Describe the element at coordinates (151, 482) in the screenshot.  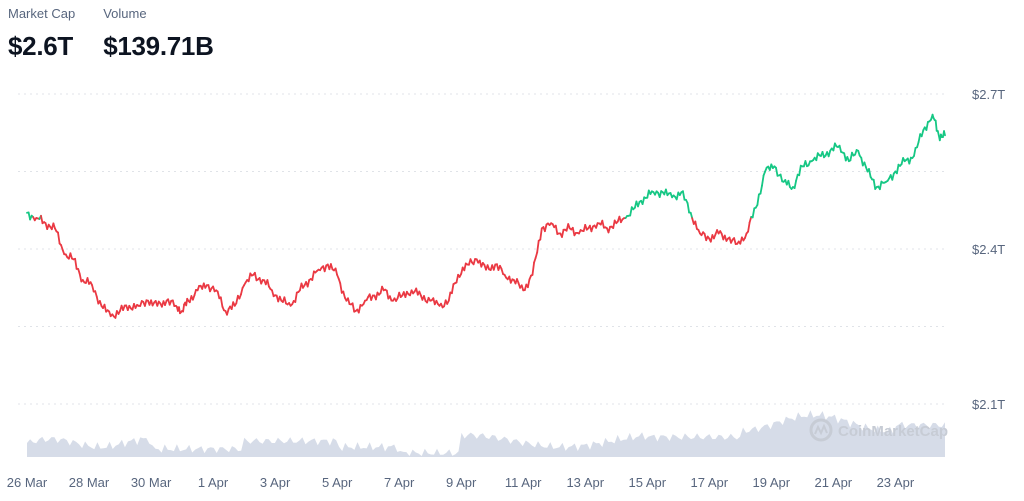
I see `x-tick-label: 30 Mar` at that location.